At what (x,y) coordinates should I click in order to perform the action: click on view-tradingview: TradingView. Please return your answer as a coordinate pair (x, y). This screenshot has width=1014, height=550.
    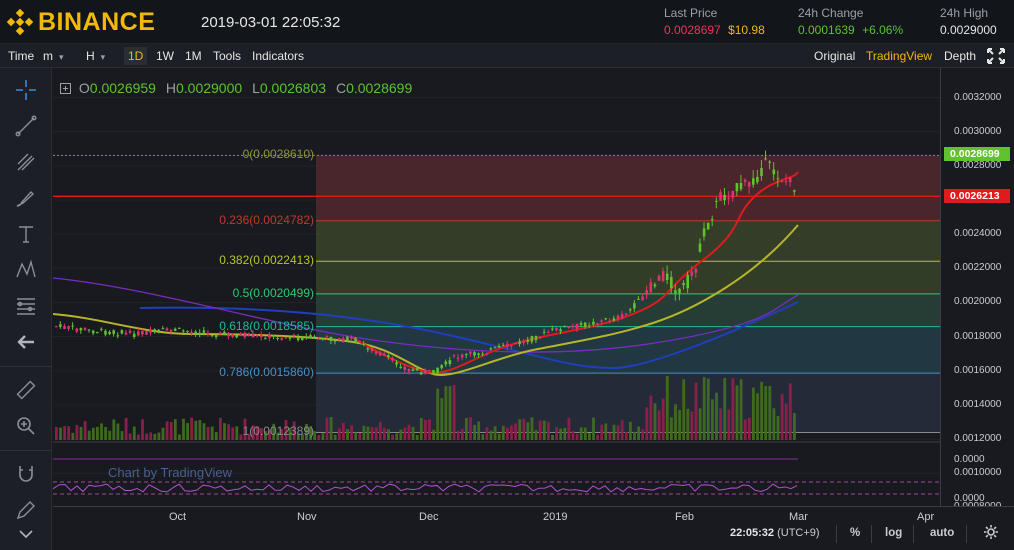
    Looking at the image, I should click on (899, 56).